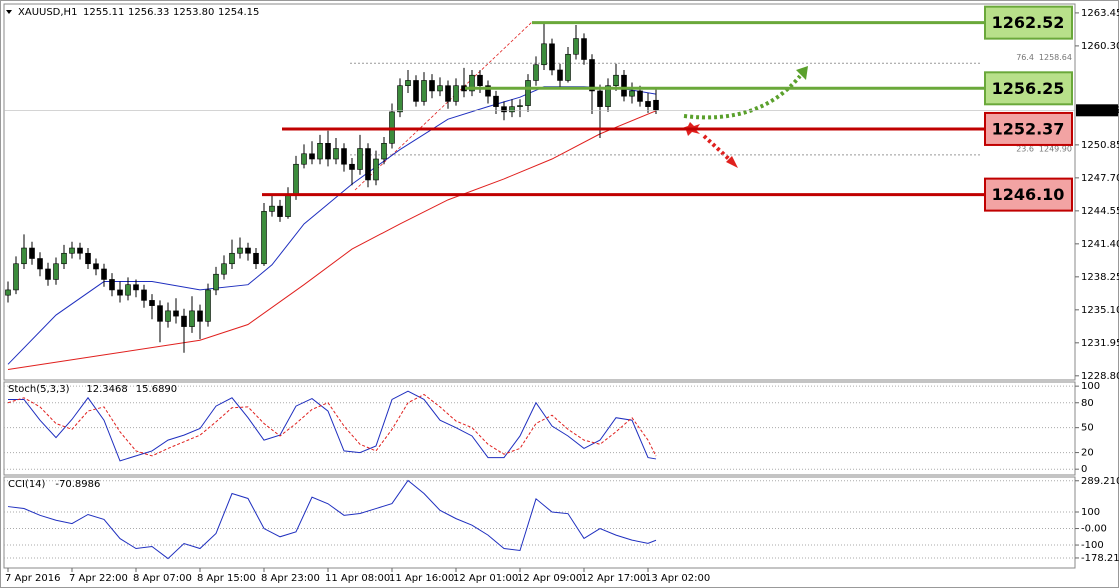  Describe the element at coordinates (802, 73) in the screenshot. I see `up-arrowhead` at that location.